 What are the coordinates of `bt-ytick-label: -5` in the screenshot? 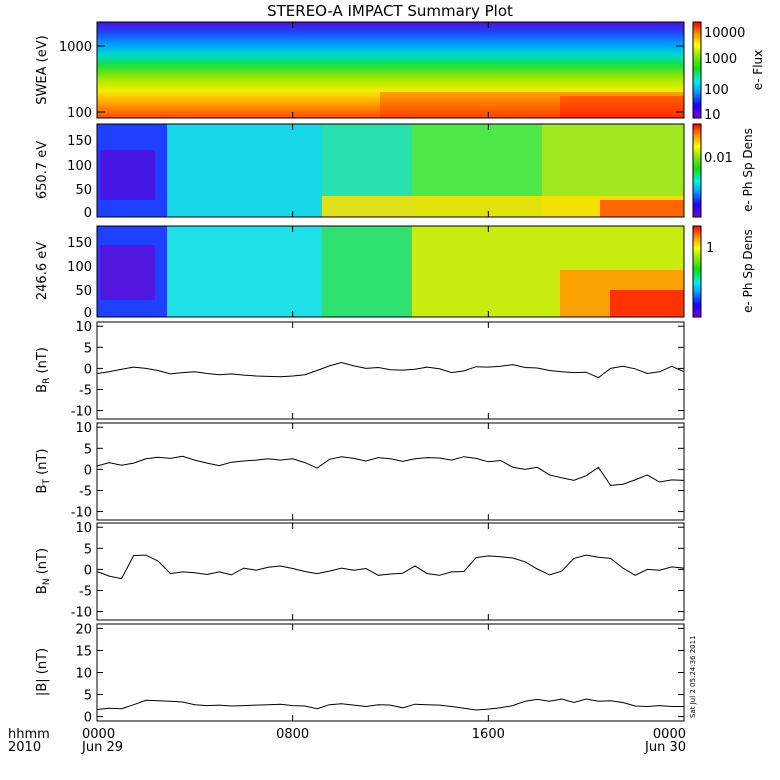 It's located at (85, 491).